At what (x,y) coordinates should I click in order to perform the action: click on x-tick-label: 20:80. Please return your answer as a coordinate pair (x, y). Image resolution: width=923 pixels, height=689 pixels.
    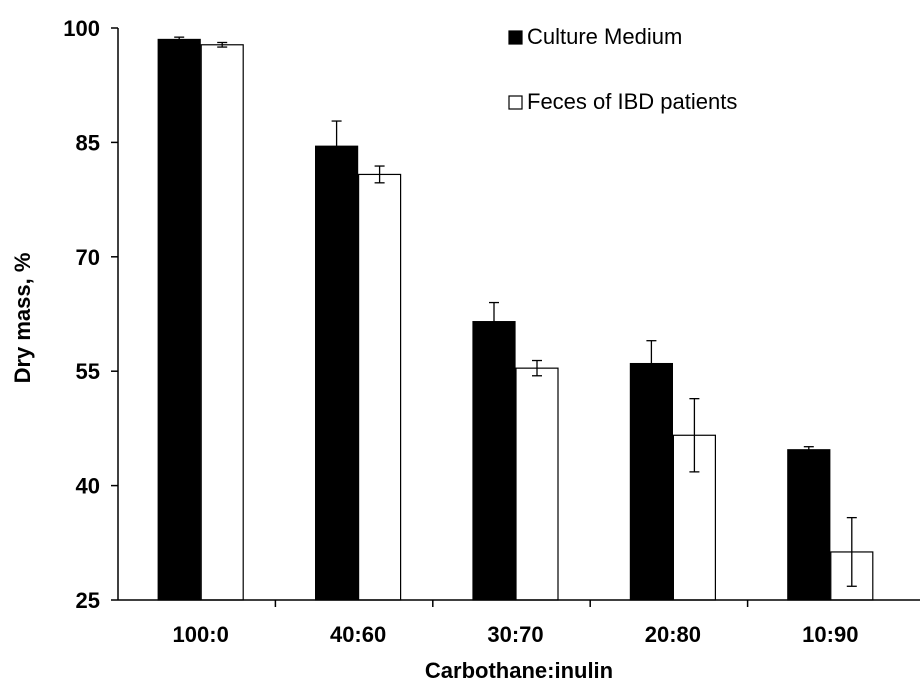
    Looking at the image, I should click on (673, 634).